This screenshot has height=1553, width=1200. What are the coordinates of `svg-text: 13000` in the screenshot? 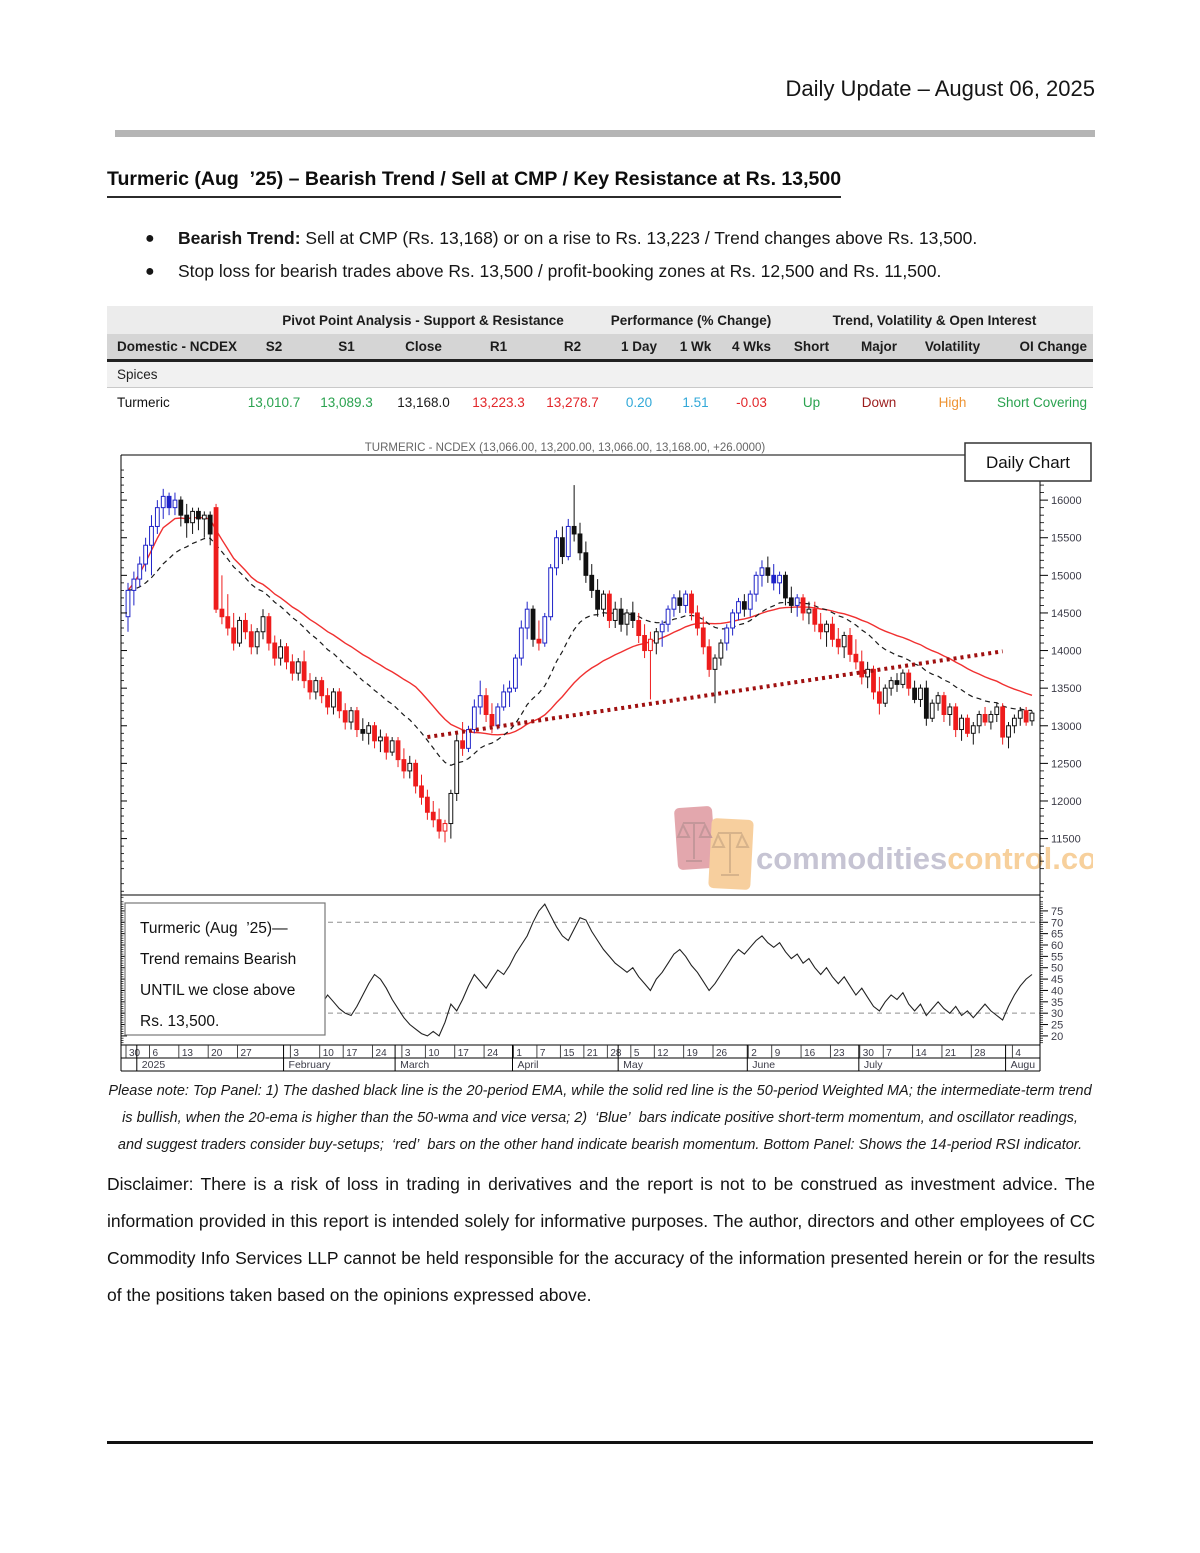 It's located at (1066, 727).